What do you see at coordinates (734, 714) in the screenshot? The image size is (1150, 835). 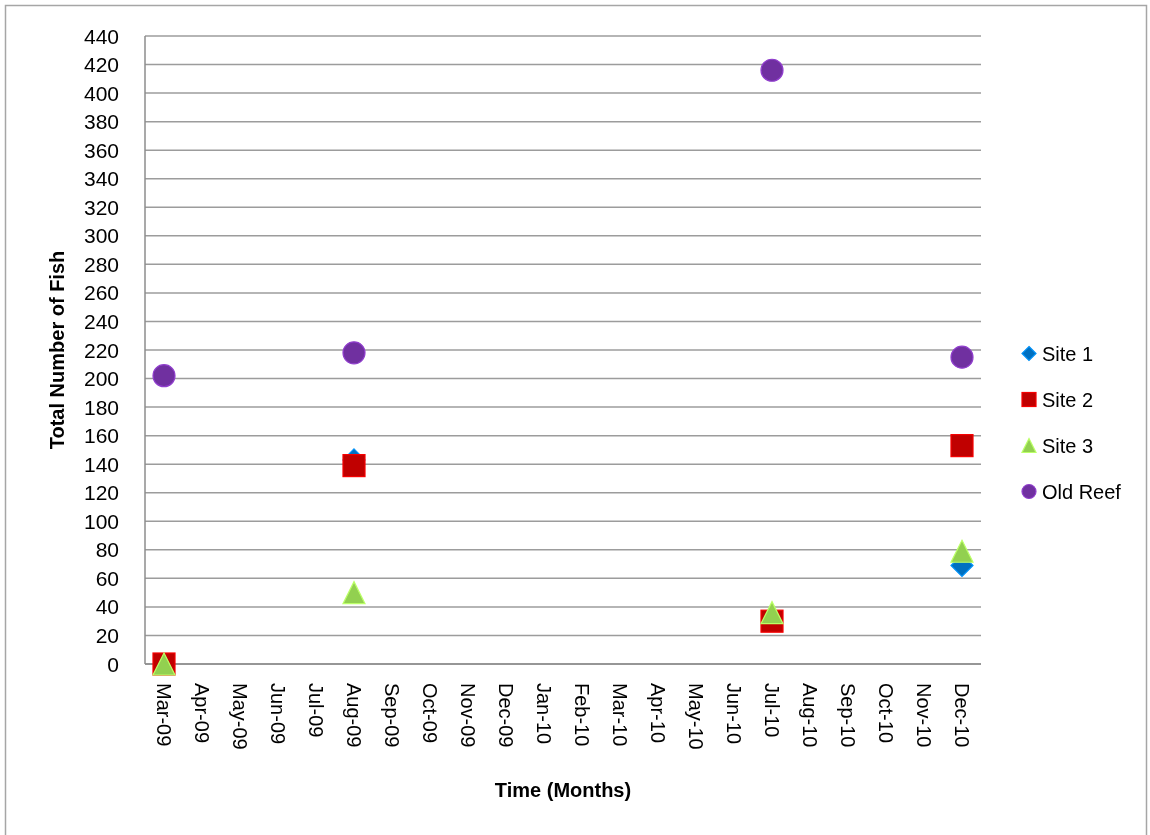 I see `x-tick-label: Jun-10` at bounding box center [734, 714].